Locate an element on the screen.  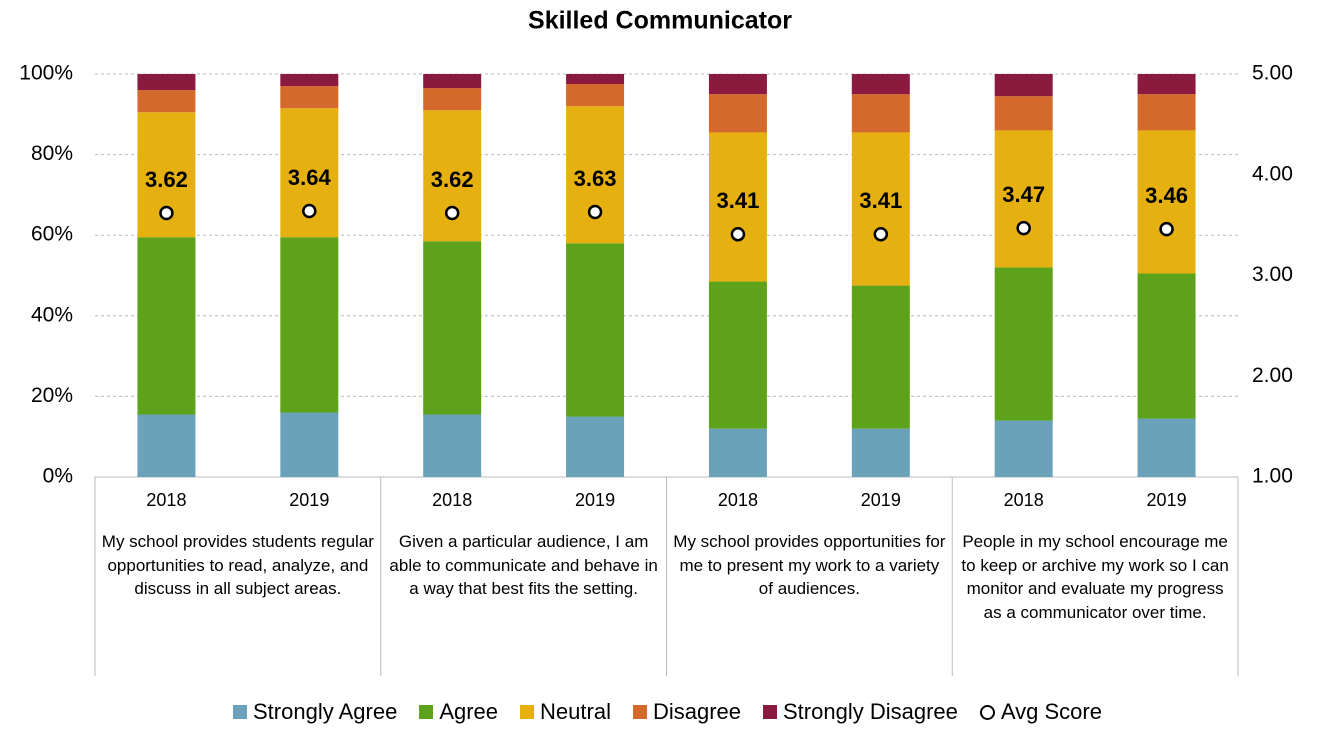
legend-item: Strongly Agree is located at coordinates (315, 712).